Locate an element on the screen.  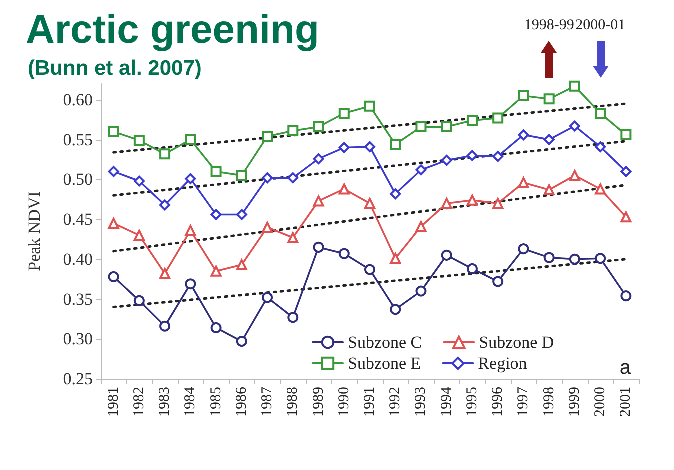
y-tick-label: 0.55 is located at coordinates (78, 140).